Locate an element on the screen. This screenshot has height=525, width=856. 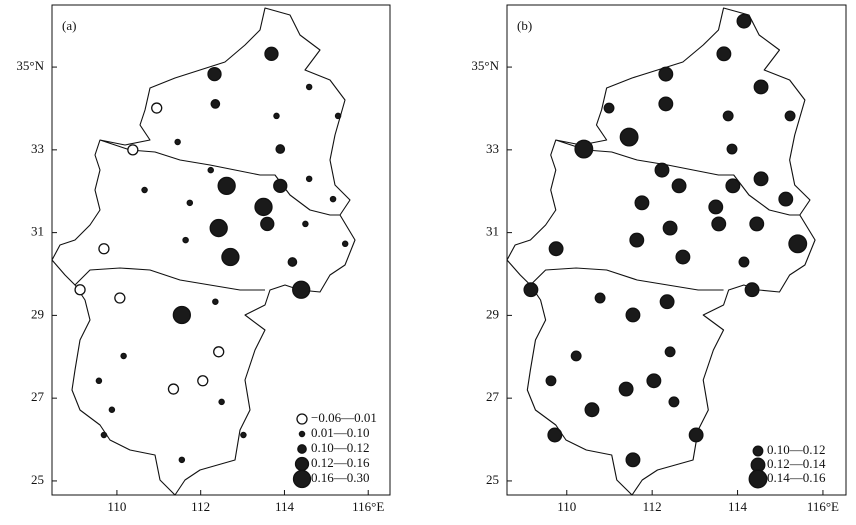
legend-label: 0.14—0.16 is located at coordinates (796, 477).